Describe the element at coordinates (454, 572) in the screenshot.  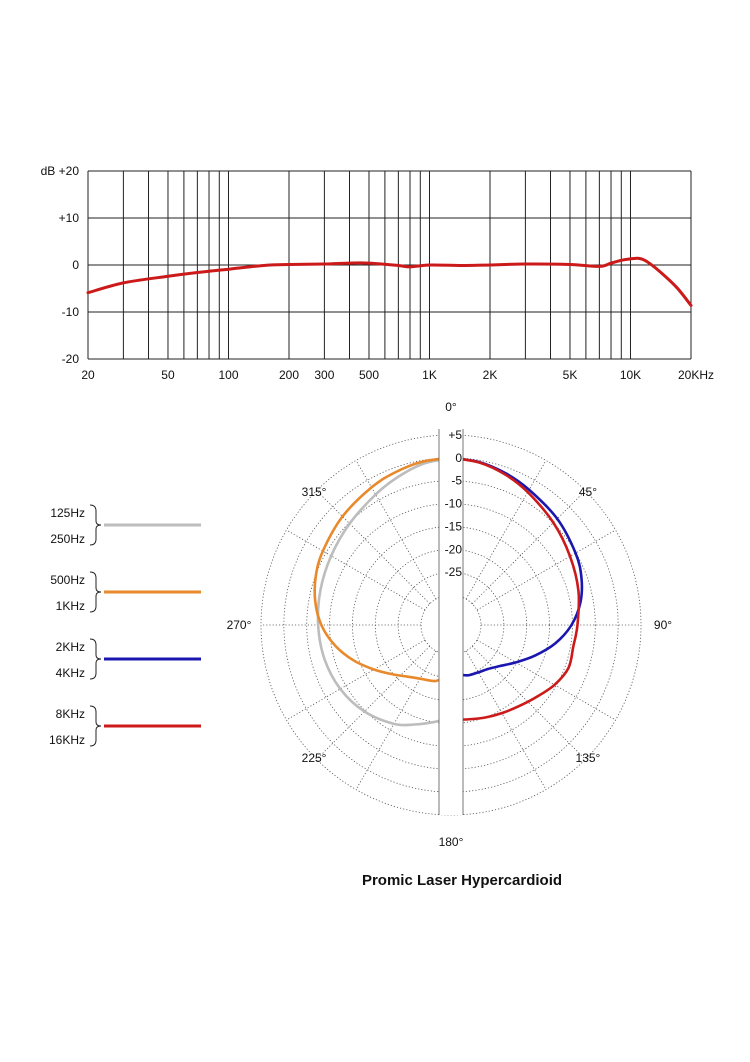
I see `polar-ring-label: -25` at that location.